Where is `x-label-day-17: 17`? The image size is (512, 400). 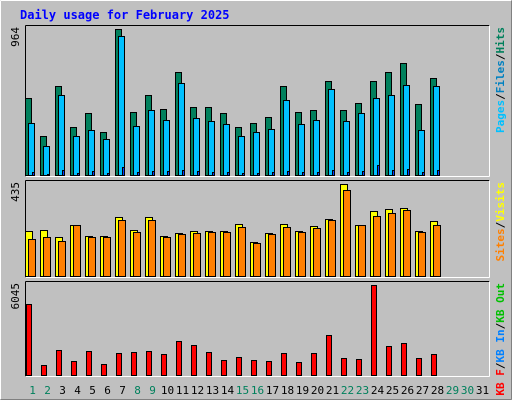 x-label-day-17: 17 is located at coordinates (272, 390).